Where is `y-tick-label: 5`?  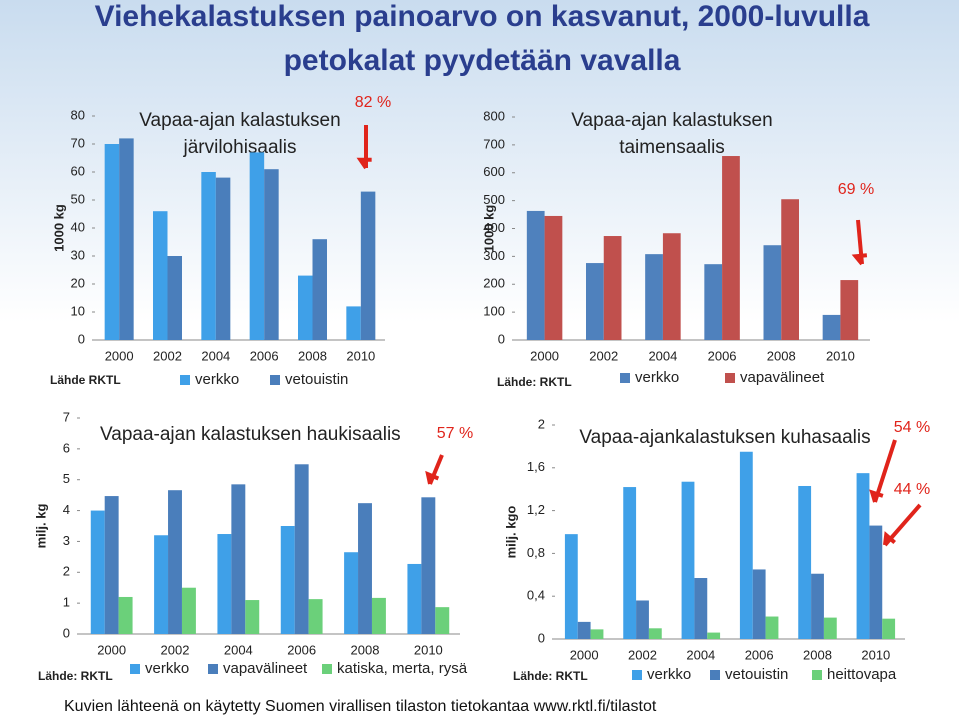 y-tick-label: 5 is located at coordinates (66, 478).